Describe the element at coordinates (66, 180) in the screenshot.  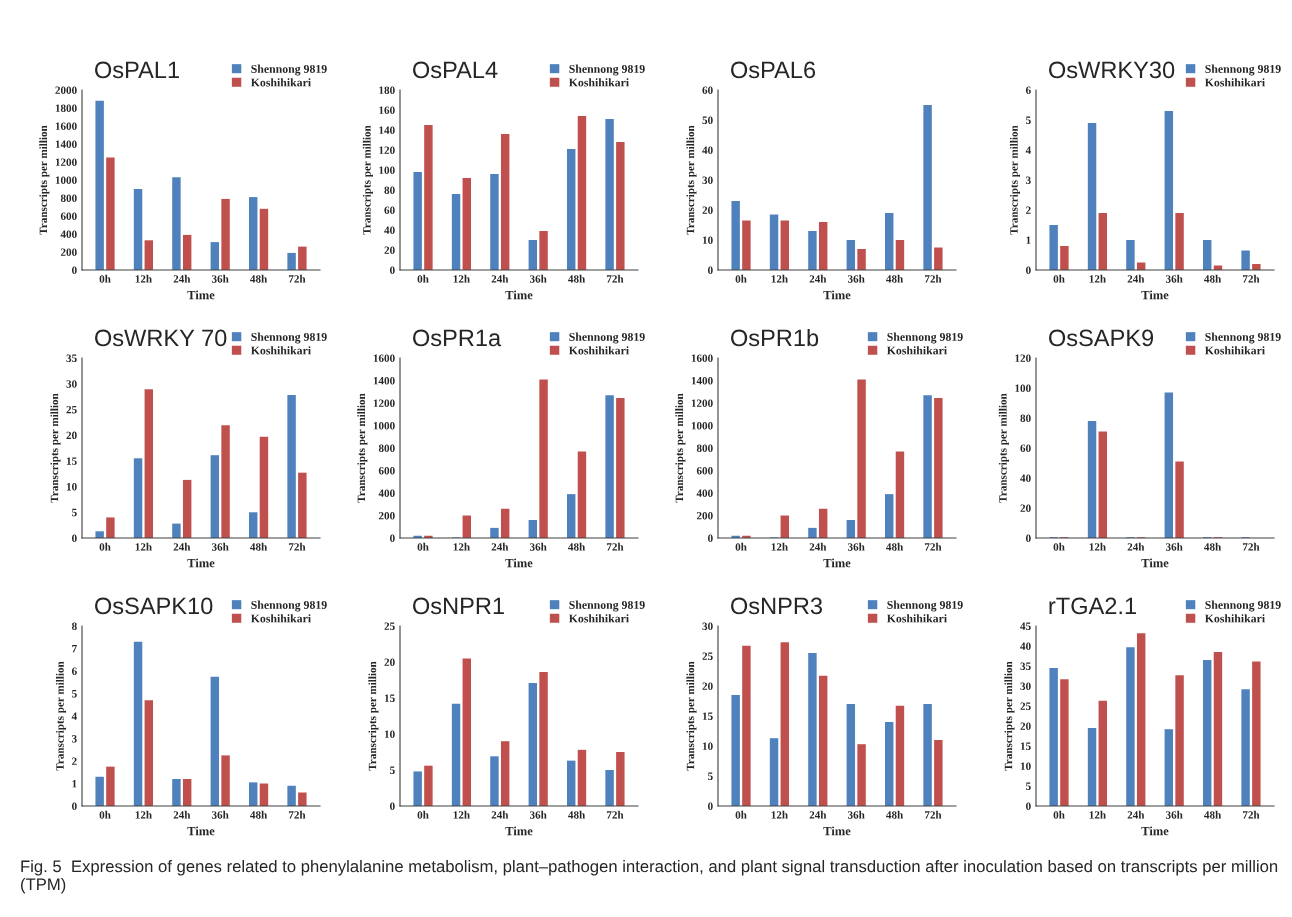
I see `y-tick-label: 1000` at that location.